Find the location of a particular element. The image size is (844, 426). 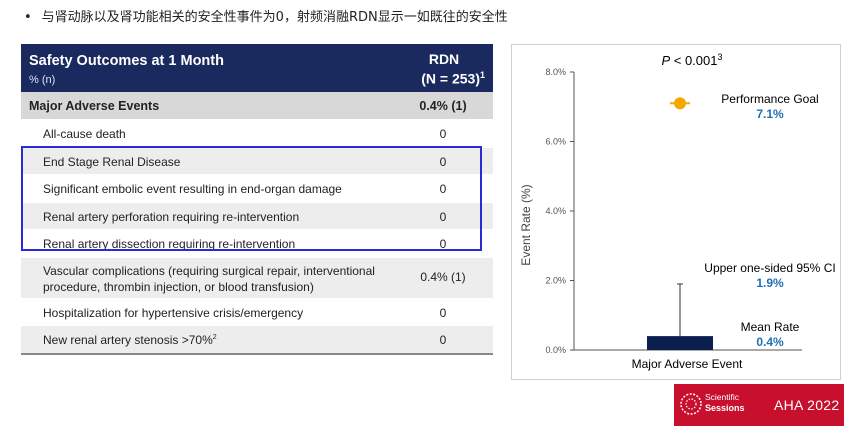

globe-icon is located at coordinates (691, 404).